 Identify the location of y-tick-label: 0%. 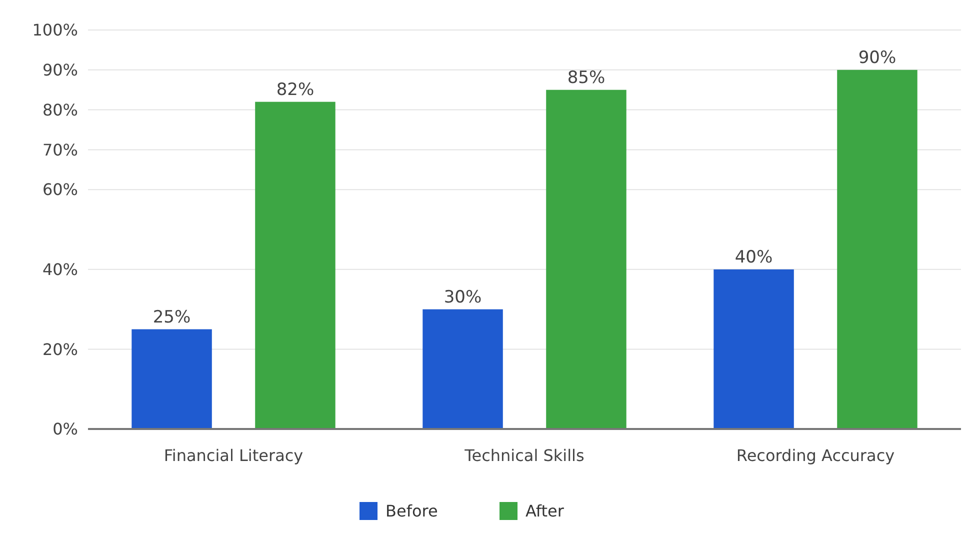
(65, 429).